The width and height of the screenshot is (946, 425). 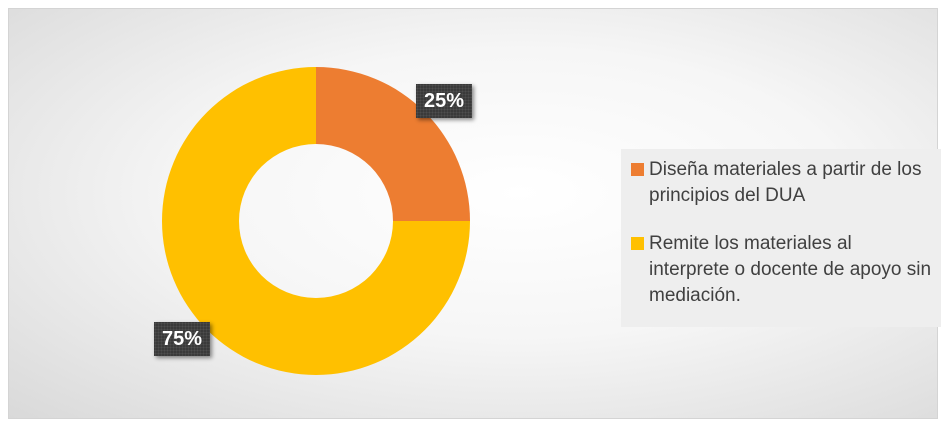 I want to click on slice-data-label-diseña: 25%, so click(x=444, y=101).